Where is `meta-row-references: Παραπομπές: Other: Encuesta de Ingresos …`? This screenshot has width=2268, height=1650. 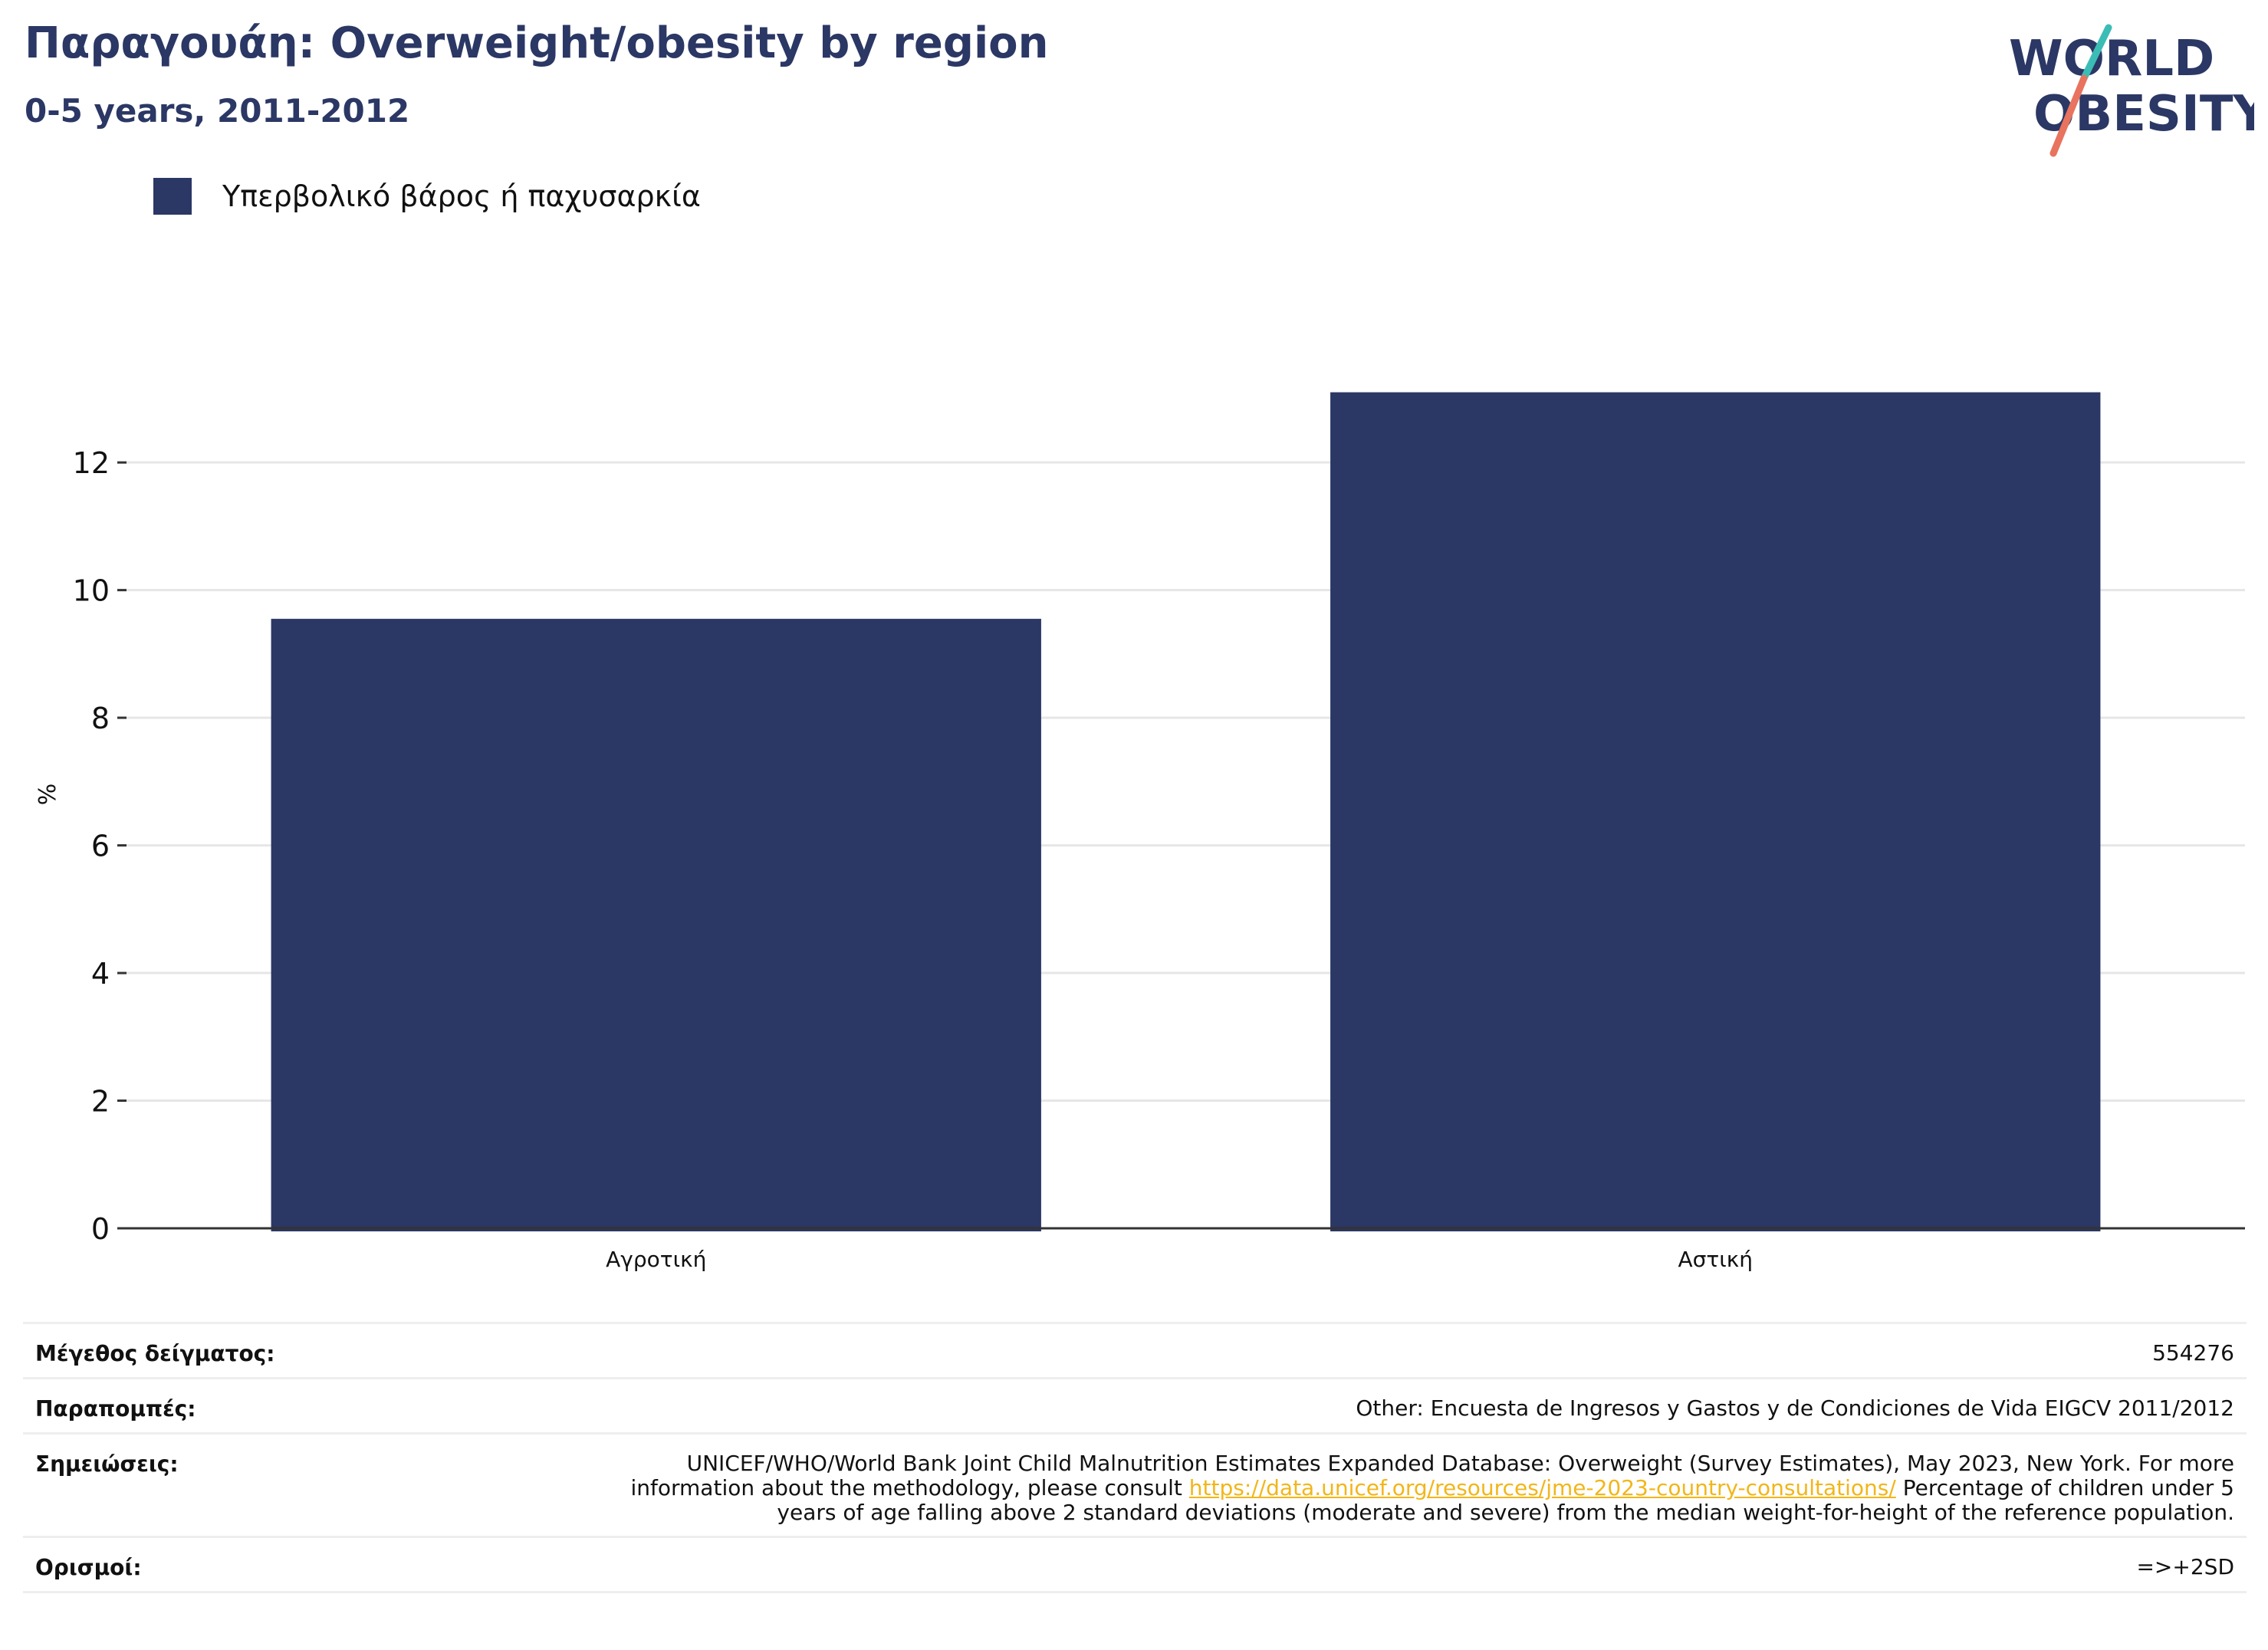 meta-row-references: Παραπομπές: Other: Encuesta de Ingresos … is located at coordinates (1135, 1404).